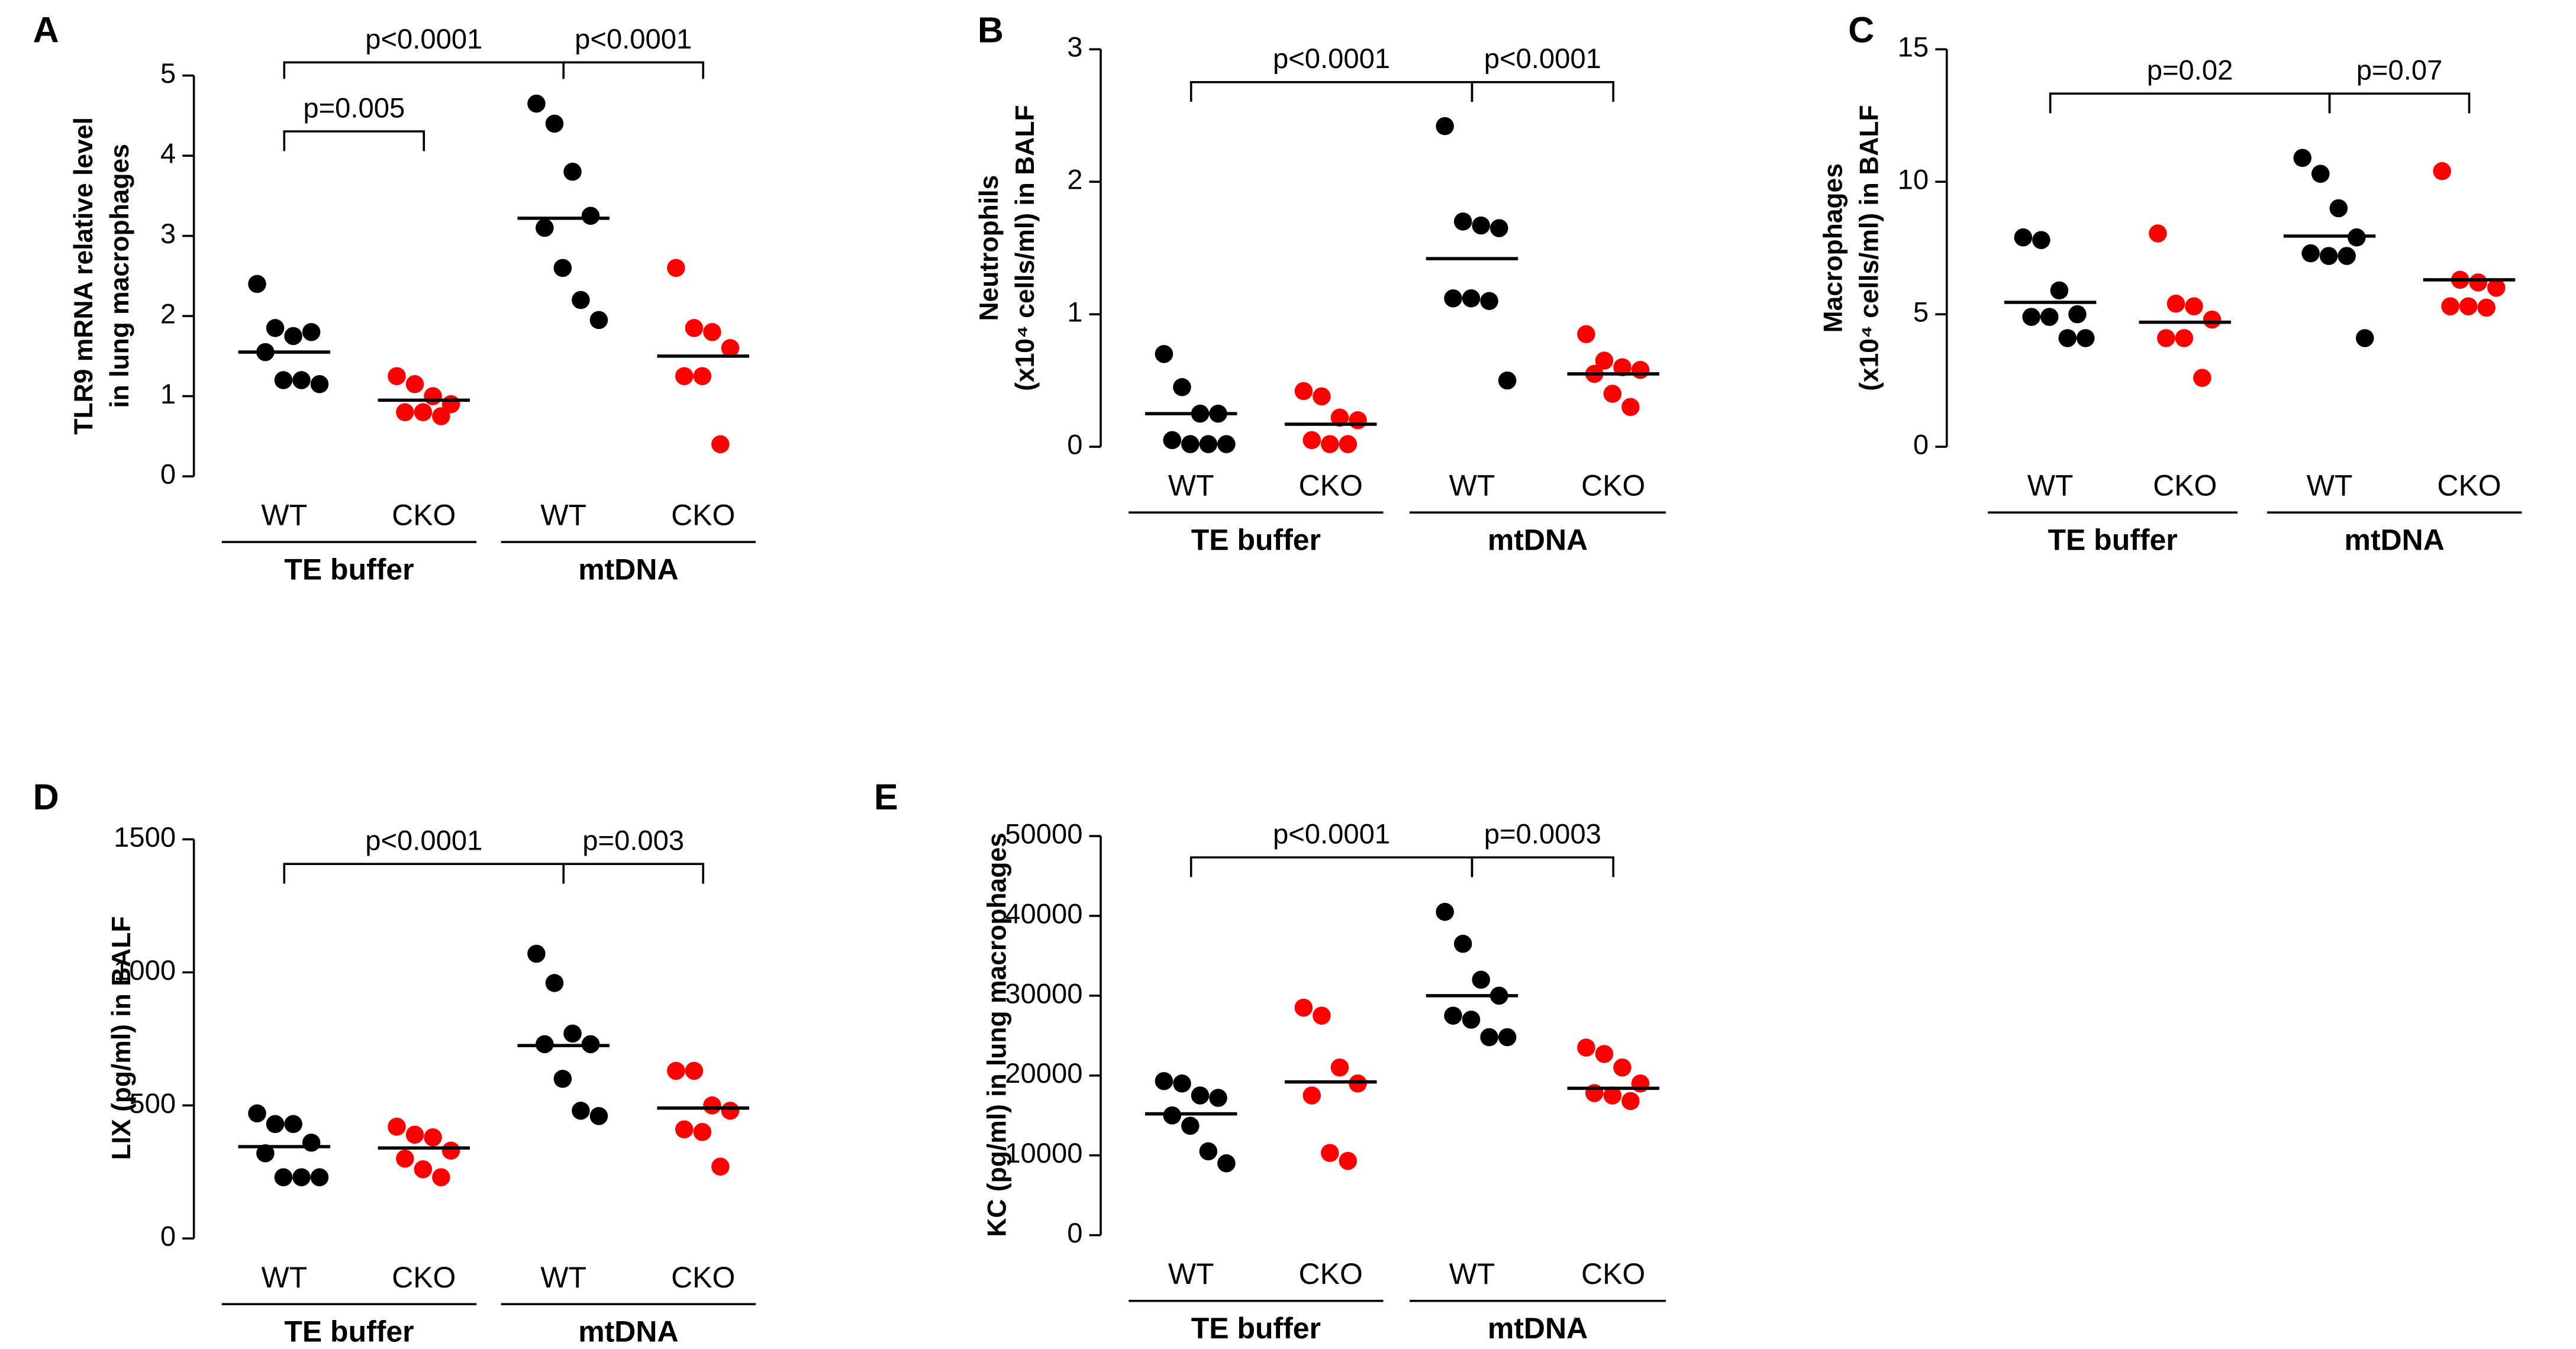 This screenshot has height=1349, width=2576. I want to click on p-value: p=0.02, so click(2190, 70).